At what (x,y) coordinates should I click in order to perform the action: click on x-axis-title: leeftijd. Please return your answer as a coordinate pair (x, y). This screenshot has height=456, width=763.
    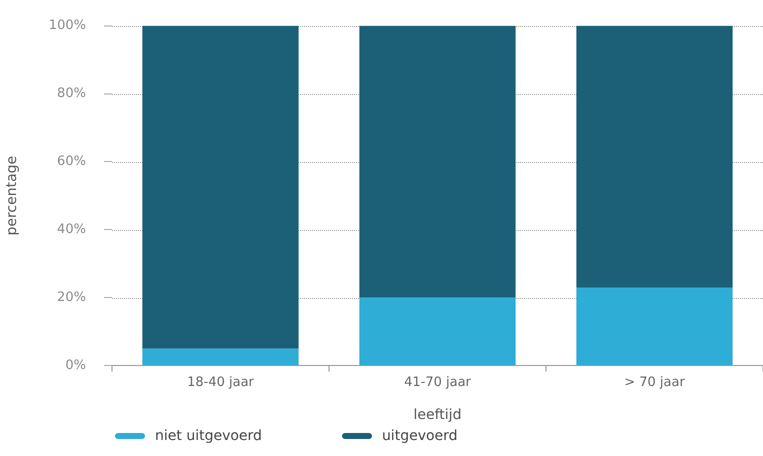
    Looking at the image, I should click on (438, 415).